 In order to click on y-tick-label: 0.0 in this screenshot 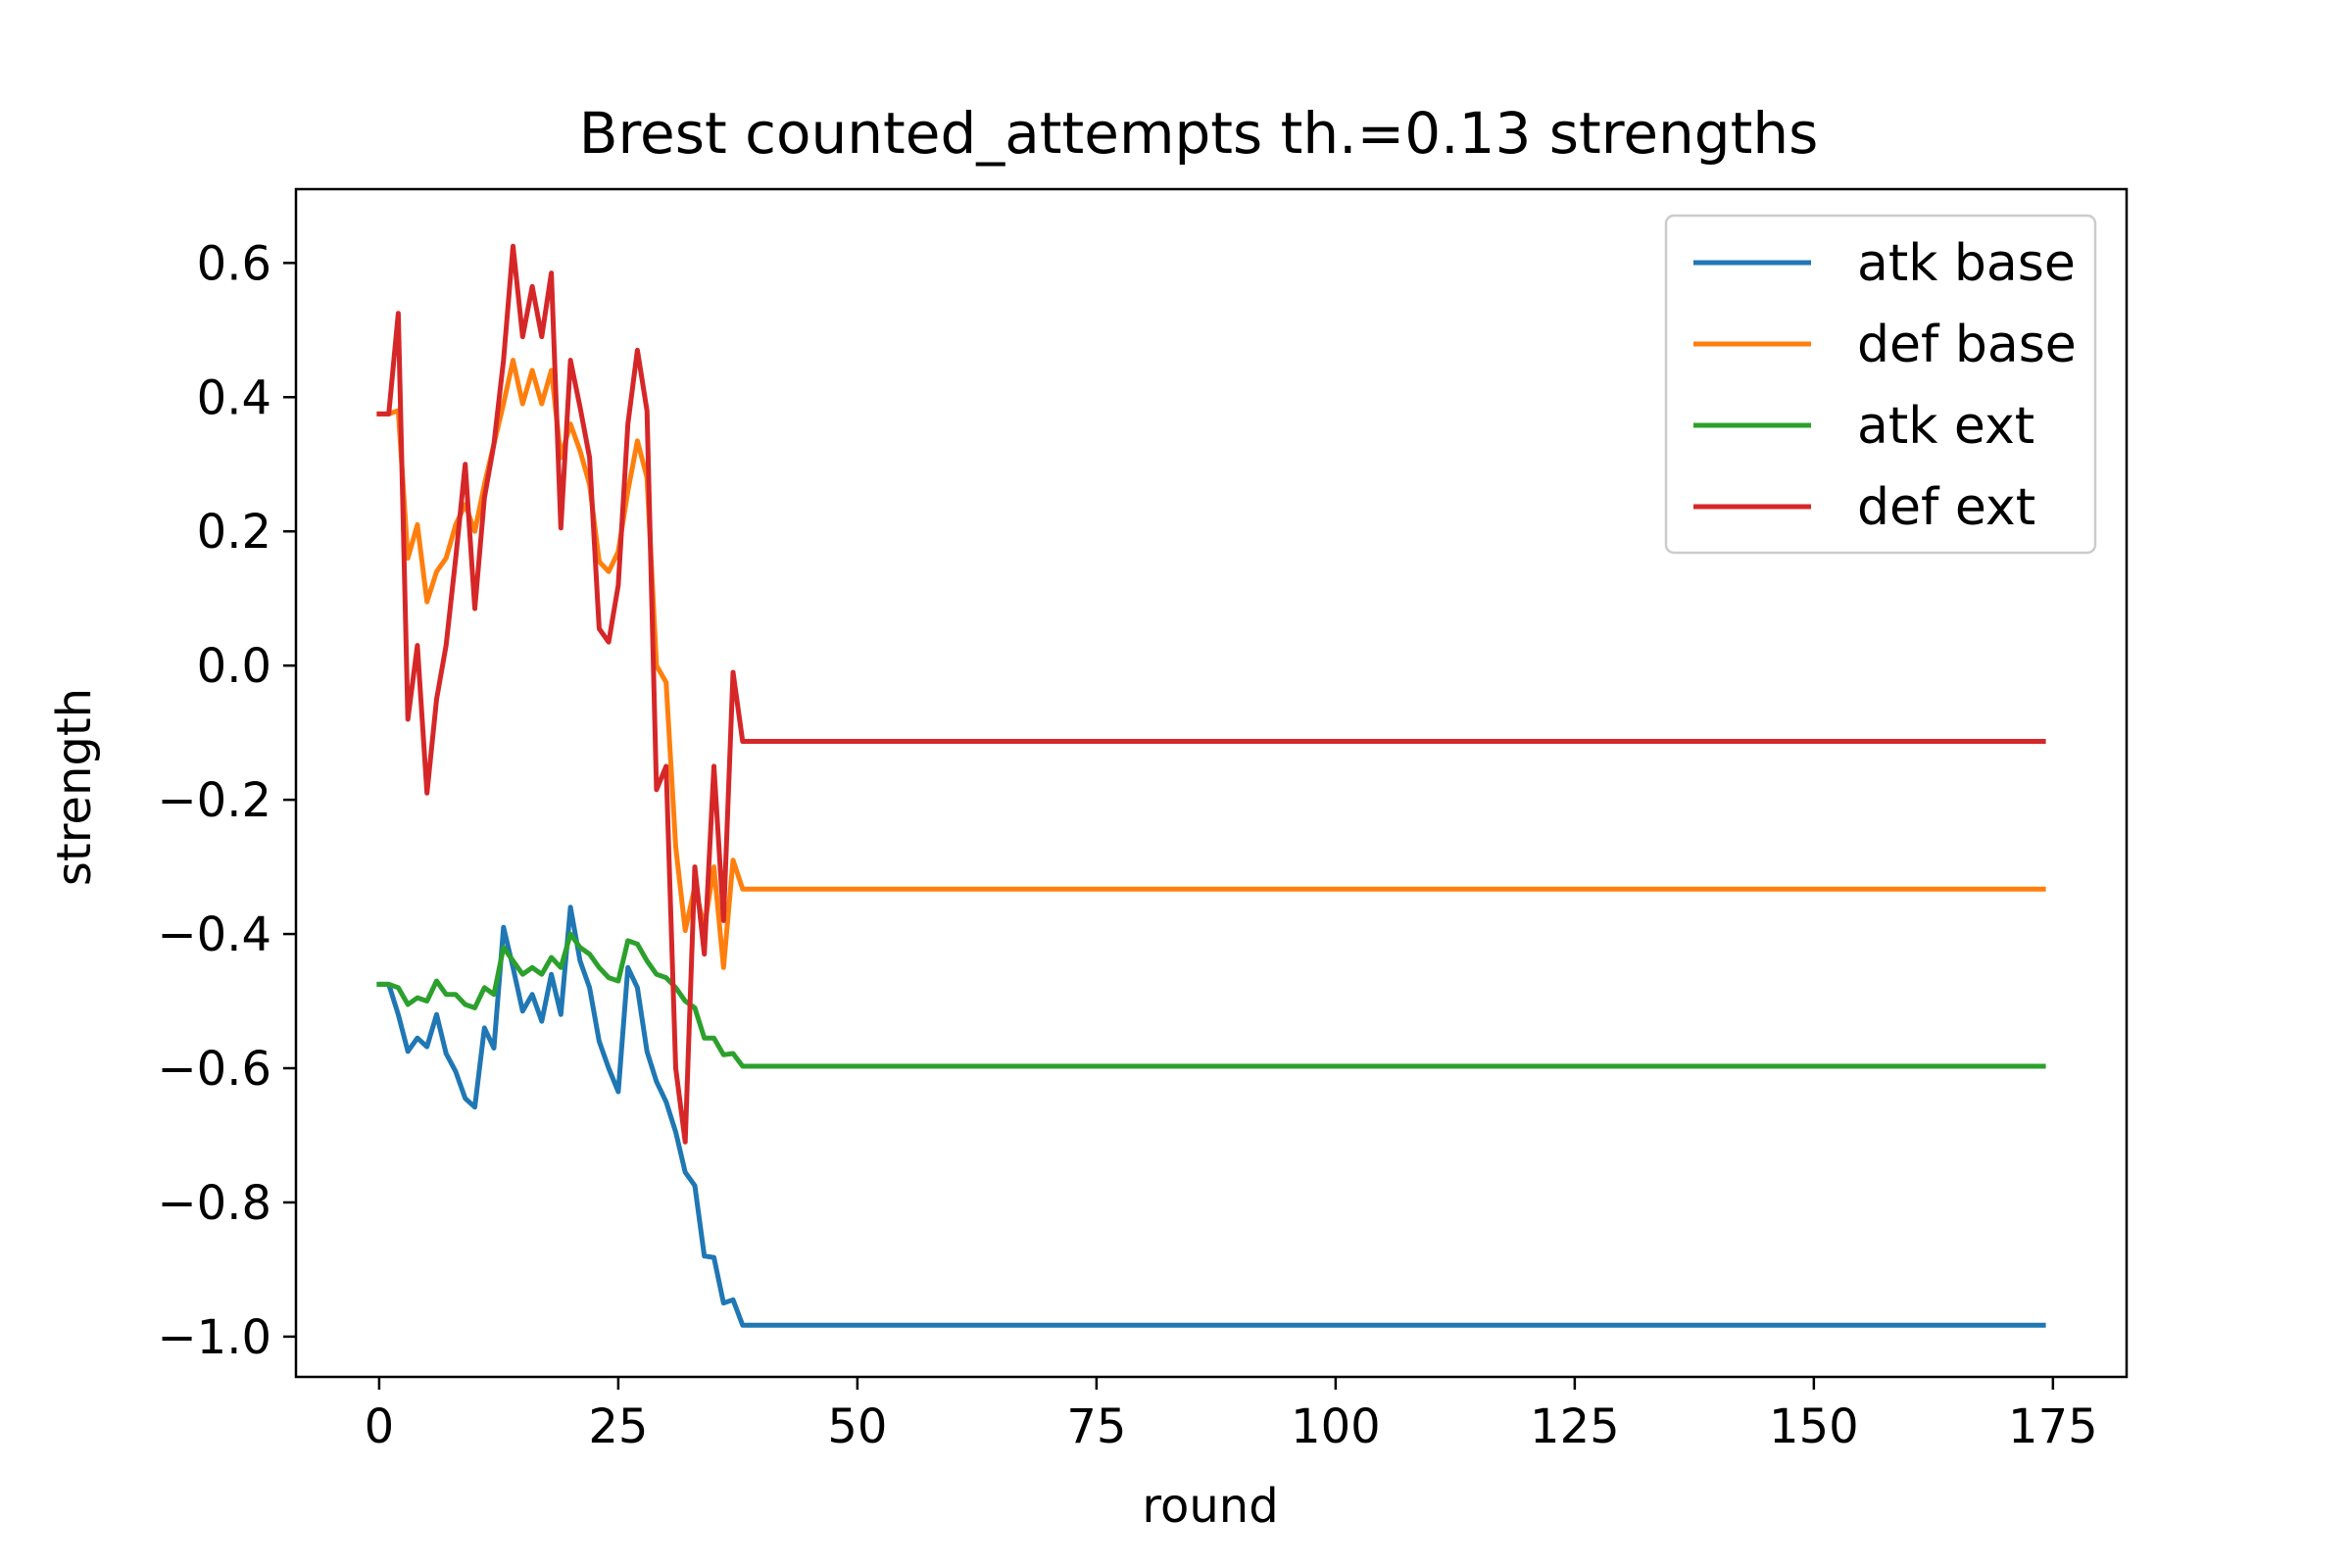, I will do `click(234, 666)`.